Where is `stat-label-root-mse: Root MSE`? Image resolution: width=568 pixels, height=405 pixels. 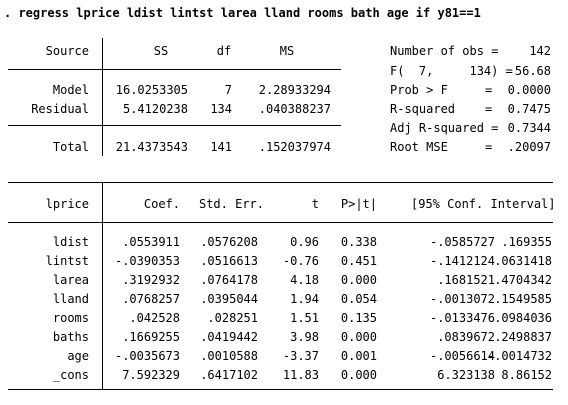
stat-label-root-mse: Root MSE is located at coordinates (419, 147).